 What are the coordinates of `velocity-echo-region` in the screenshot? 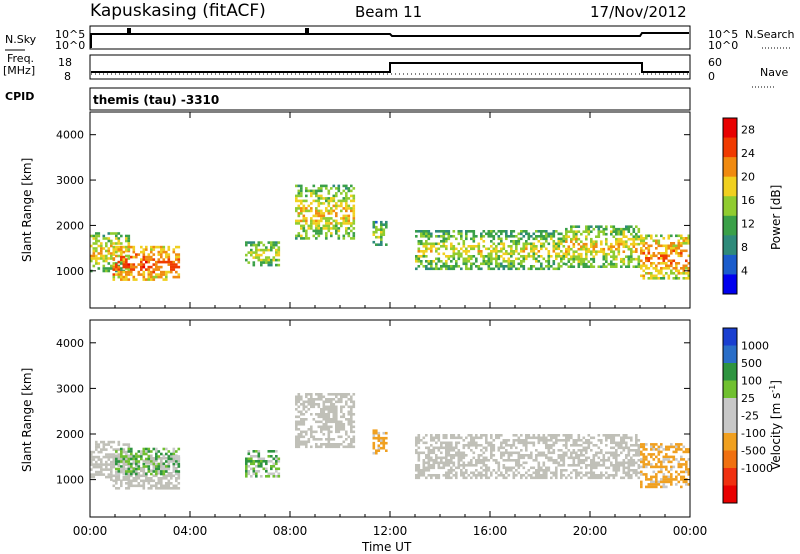 It's located at (528, 457).